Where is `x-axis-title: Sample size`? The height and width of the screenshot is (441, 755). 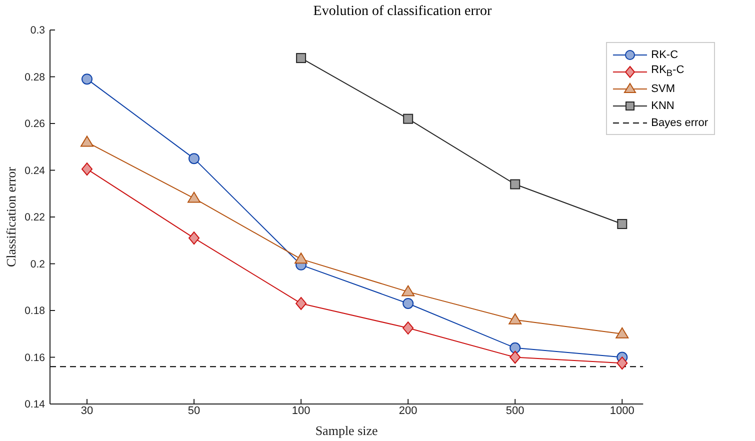
x-axis-title: Sample size is located at coordinates (346, 430).